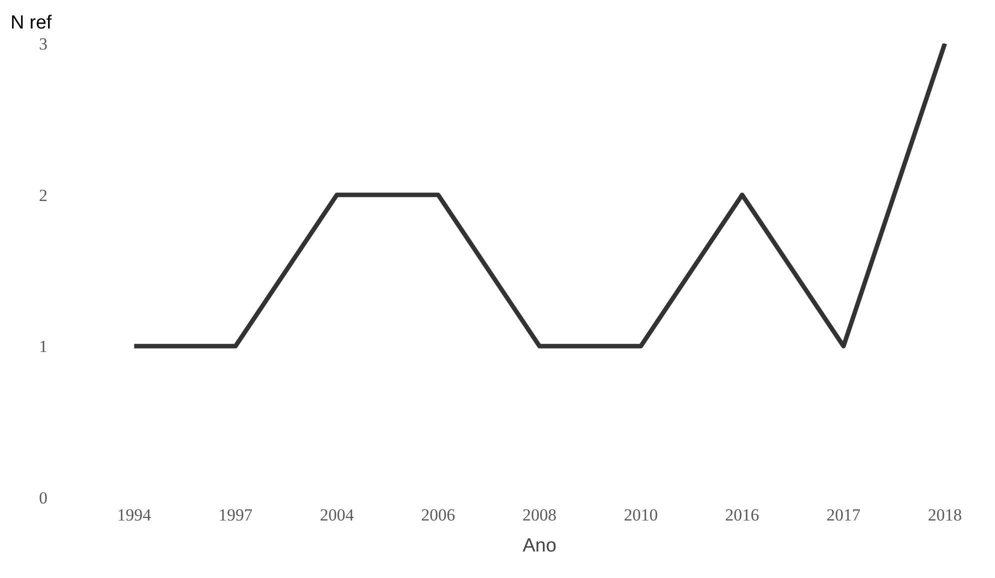 This screenshot has width=995, height=578. Describe the element at coordinates (742, 515) in the screenshot. I see `x-tick-label: 2016` at that location.